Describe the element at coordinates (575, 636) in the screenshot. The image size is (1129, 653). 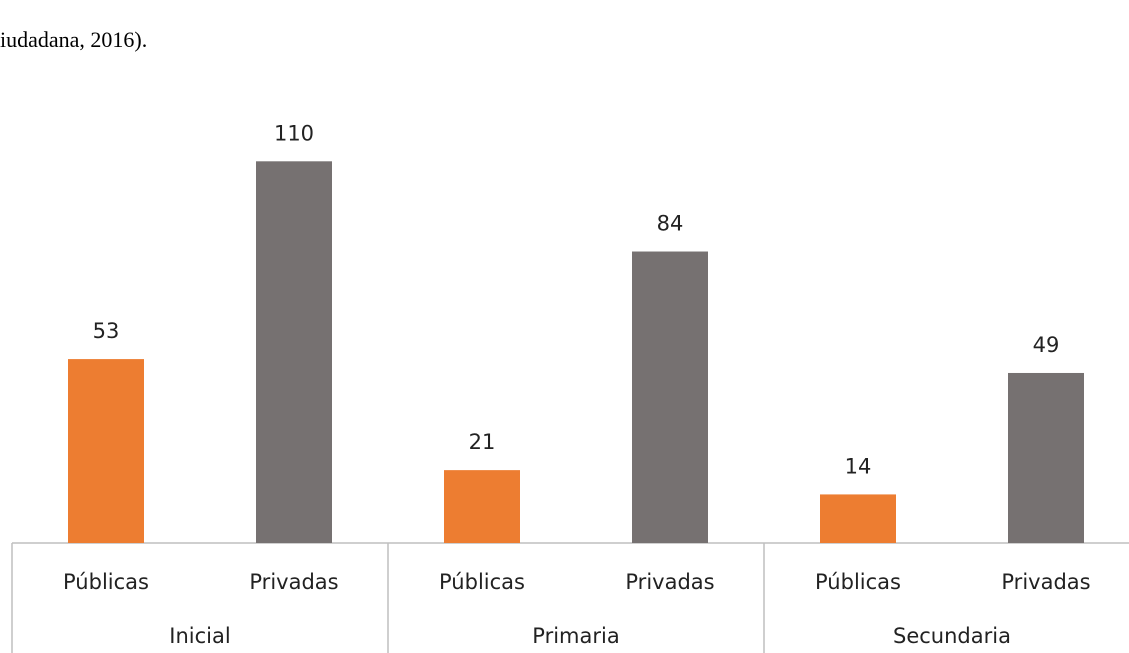
I see `group-label: Primaria` at that location.